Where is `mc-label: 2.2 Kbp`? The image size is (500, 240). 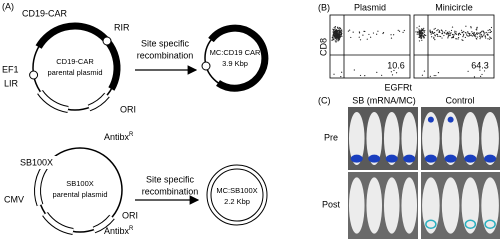 mc-label: 2.2 Kbp is located at coordinates (237, 201).